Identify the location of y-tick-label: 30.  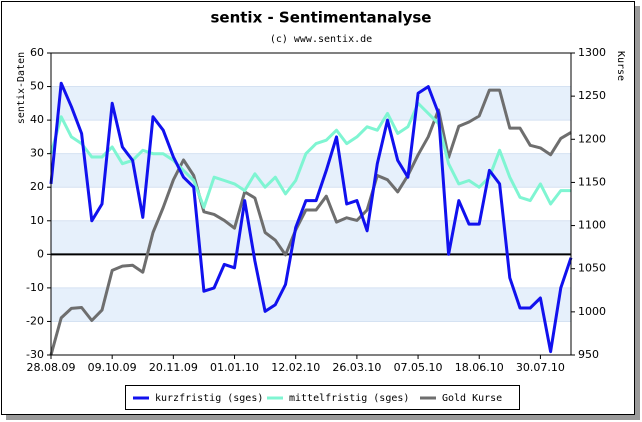
(37, 153).